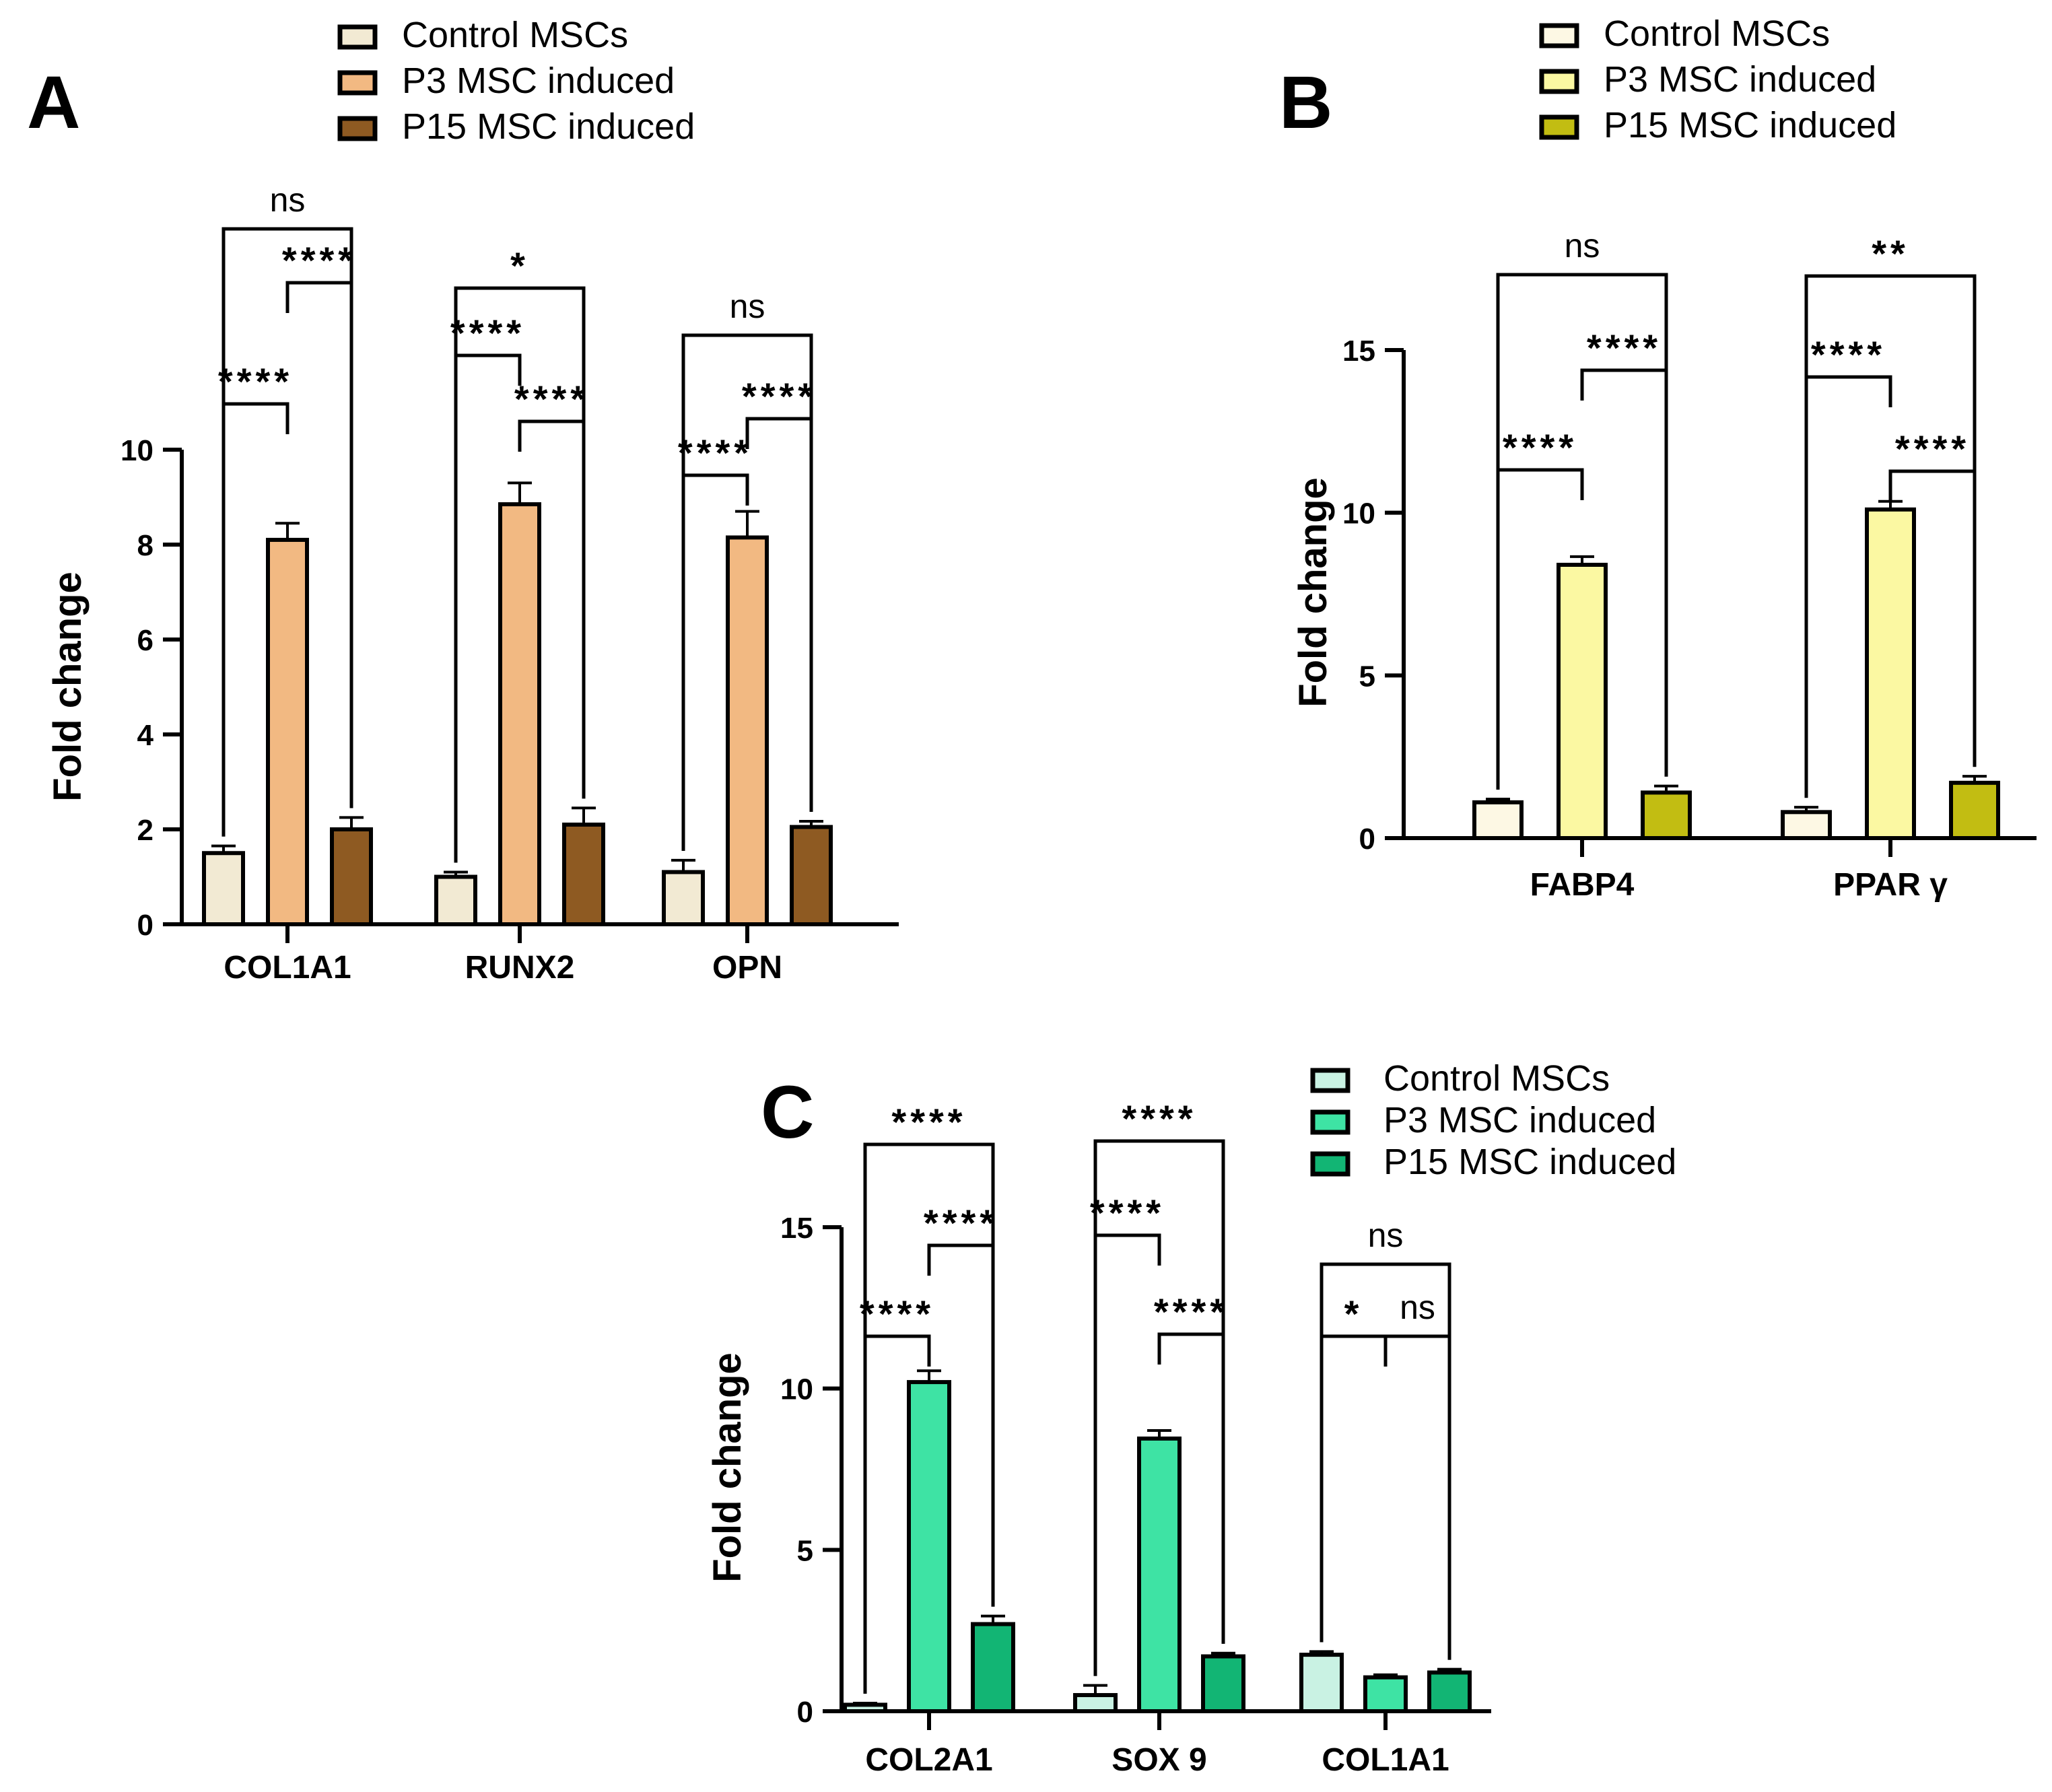 The width and height of the screenshot is (2052, 1792). I want to click on y-tick-label: 2, so click(145, 830).